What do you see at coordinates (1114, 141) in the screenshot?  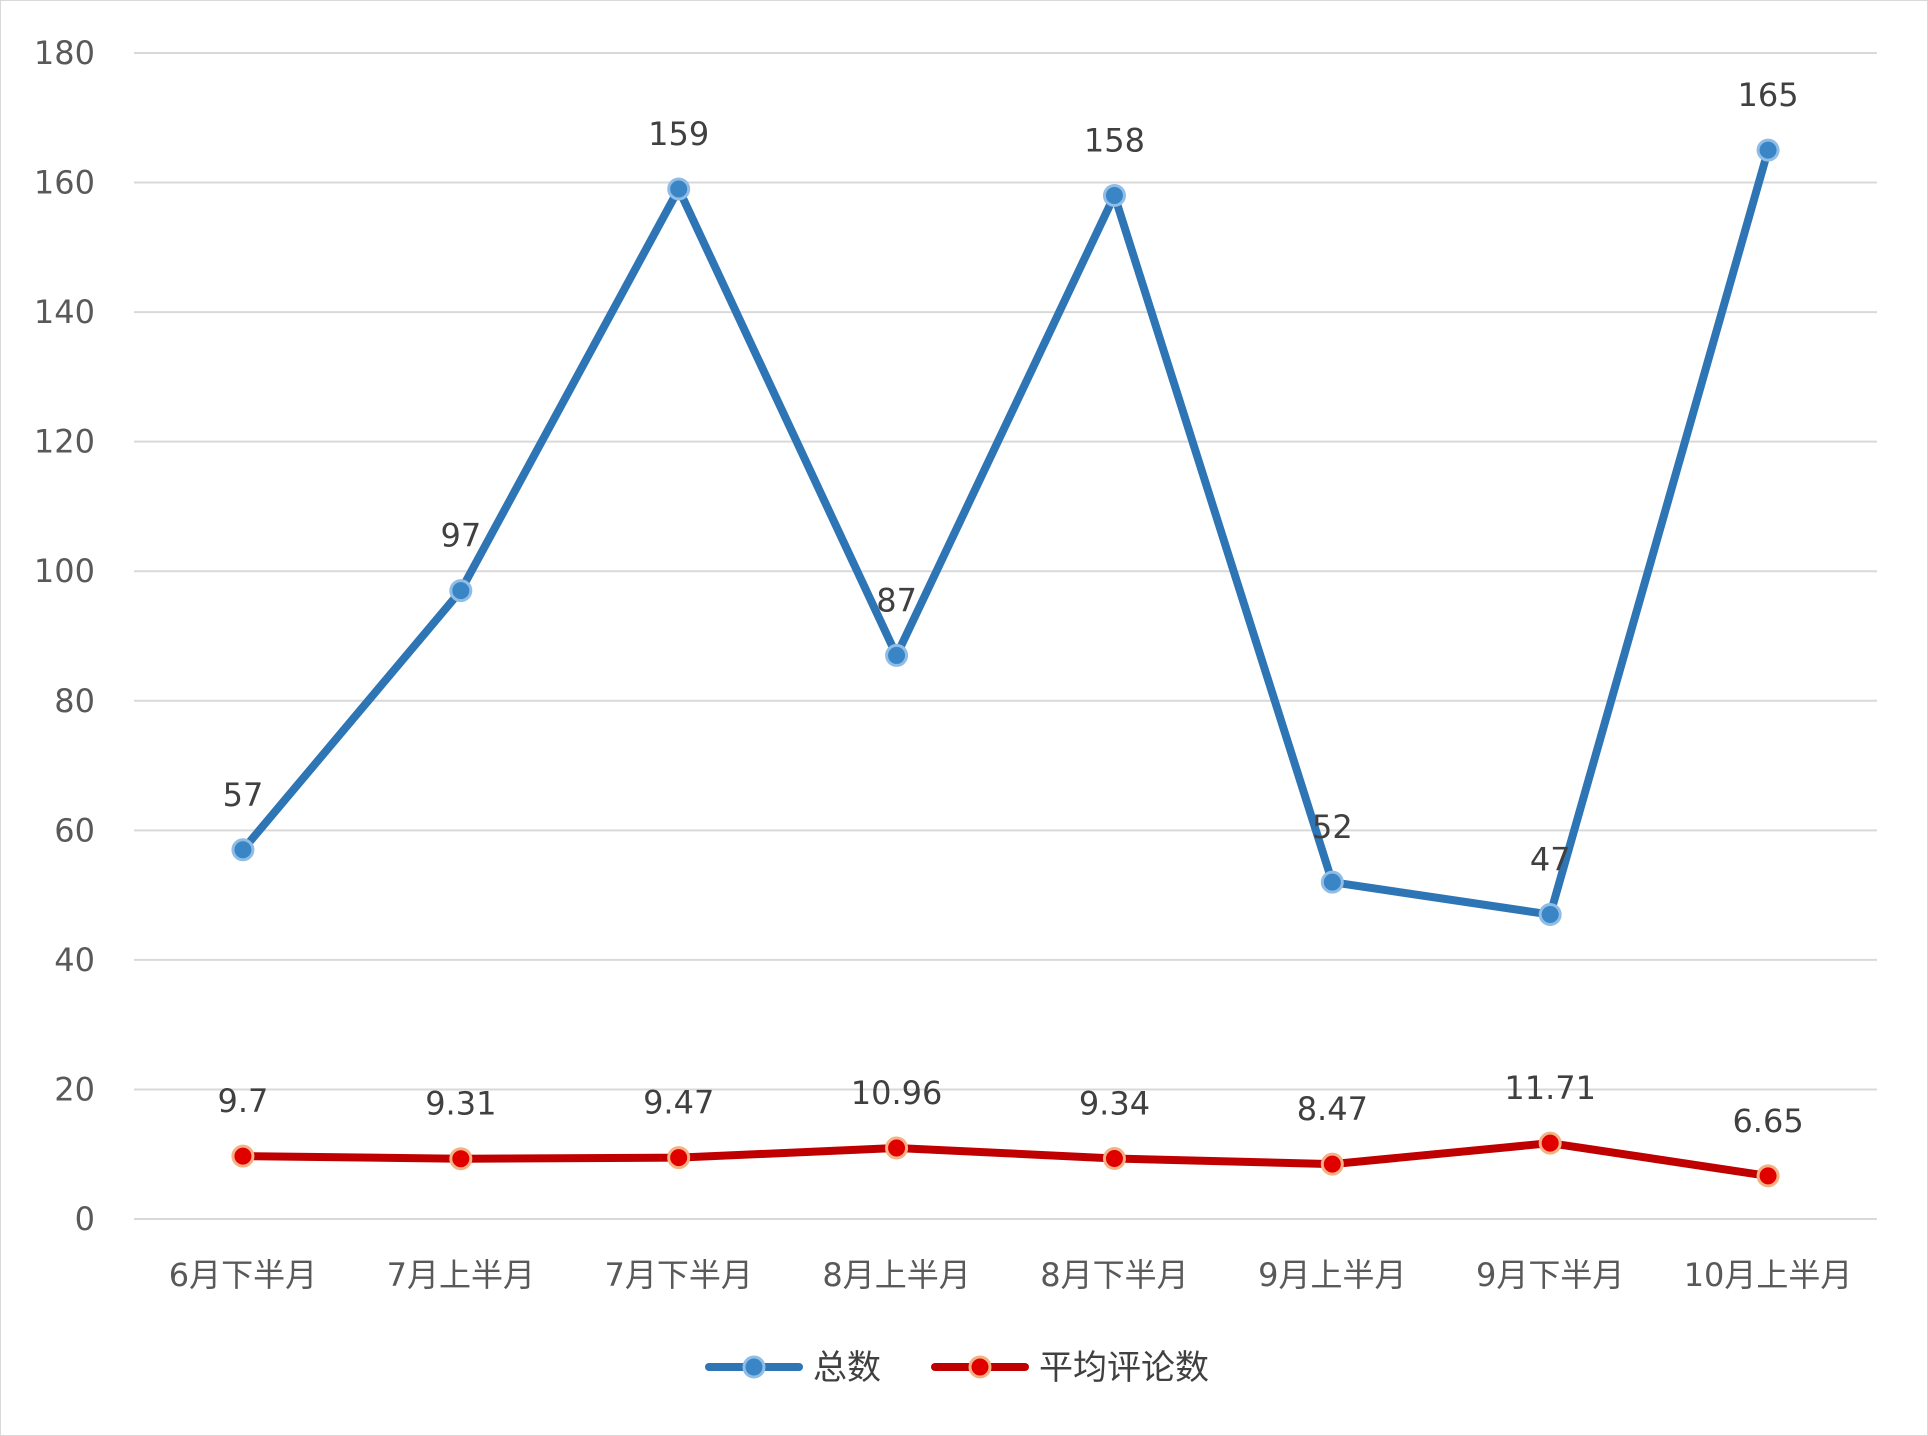 I see `data-label: 158` at bounding box center [1114, 141].